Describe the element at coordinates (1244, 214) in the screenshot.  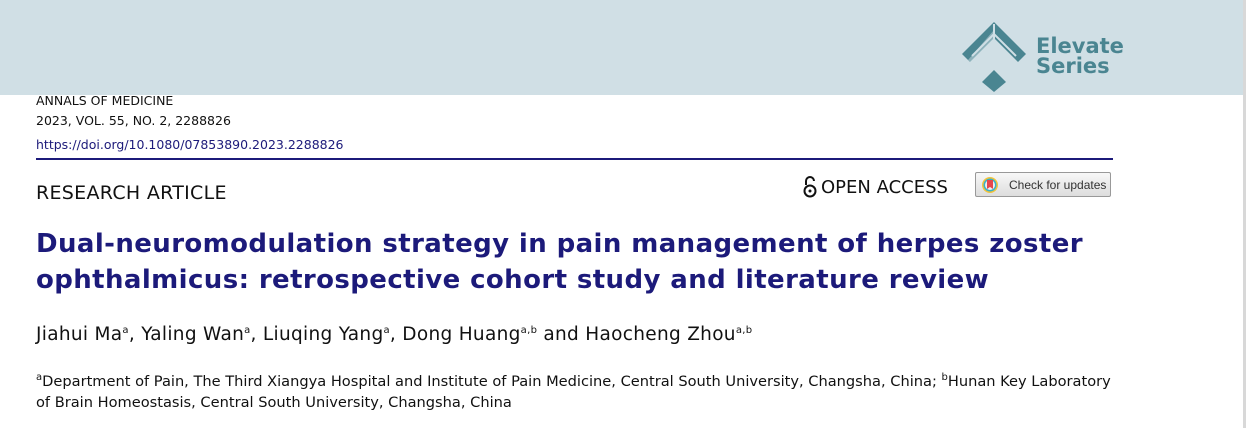
I see `page-border` at that location.